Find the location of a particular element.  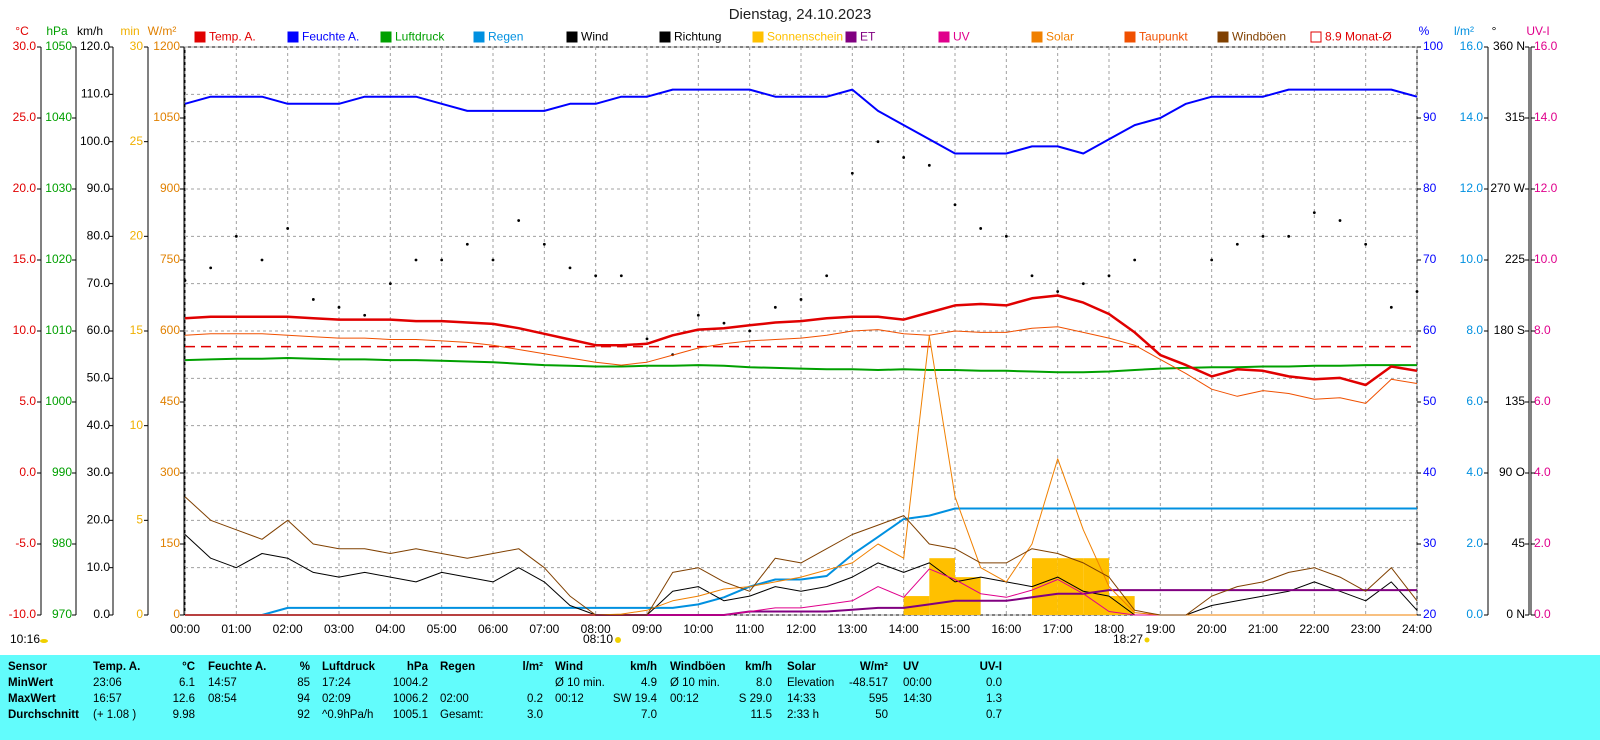

y-tick-label: 80.0 is located at coordinates (99, 236).